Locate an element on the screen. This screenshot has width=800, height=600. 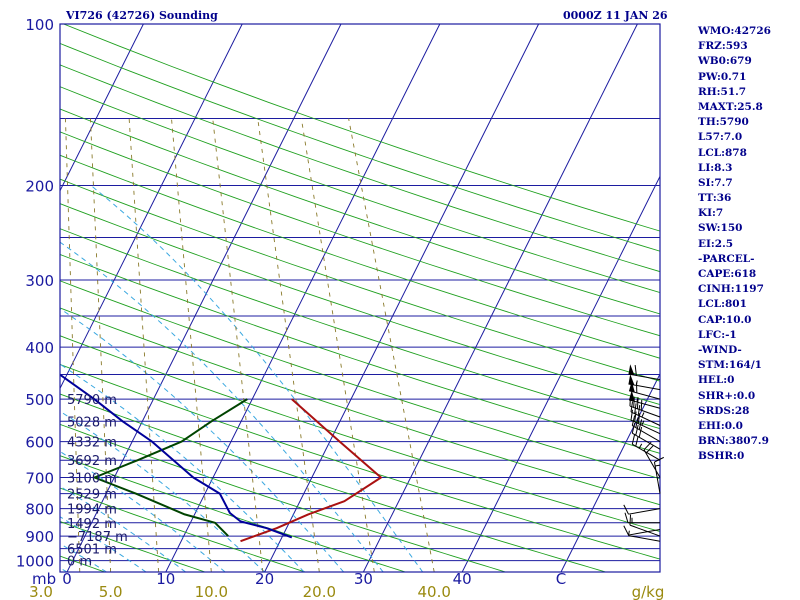
temperature-tick-label: 30 is located at coordinates (363, 579).